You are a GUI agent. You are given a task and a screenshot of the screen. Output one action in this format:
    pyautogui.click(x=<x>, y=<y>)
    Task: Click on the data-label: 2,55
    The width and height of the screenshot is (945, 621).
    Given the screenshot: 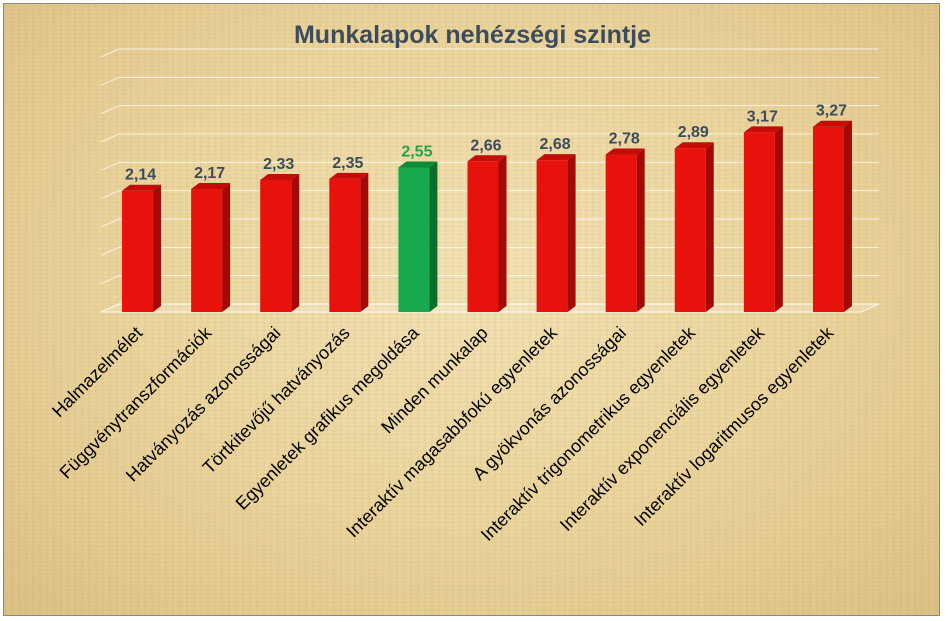 What is the action you would take?
    pyautogui.click(x=416, y=152)
    